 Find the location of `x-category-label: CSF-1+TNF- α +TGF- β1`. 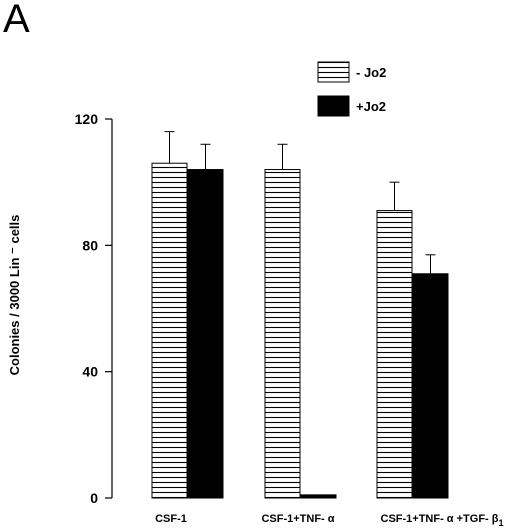

x-category-label: CSF-1+TNF- α +TGF- β1 is located at coordinates (442, 520).